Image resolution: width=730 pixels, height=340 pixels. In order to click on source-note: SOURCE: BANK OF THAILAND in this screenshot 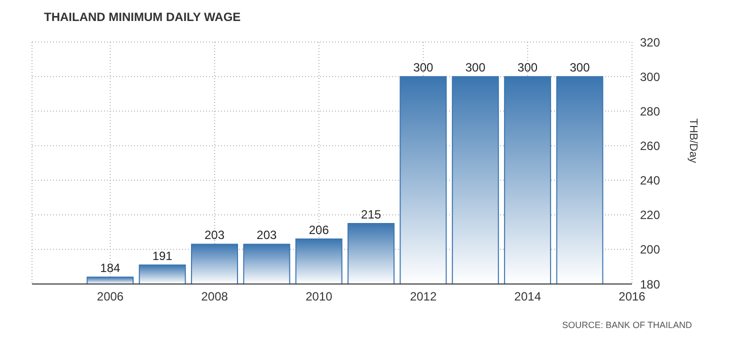, I will do `click(627, 325)`.